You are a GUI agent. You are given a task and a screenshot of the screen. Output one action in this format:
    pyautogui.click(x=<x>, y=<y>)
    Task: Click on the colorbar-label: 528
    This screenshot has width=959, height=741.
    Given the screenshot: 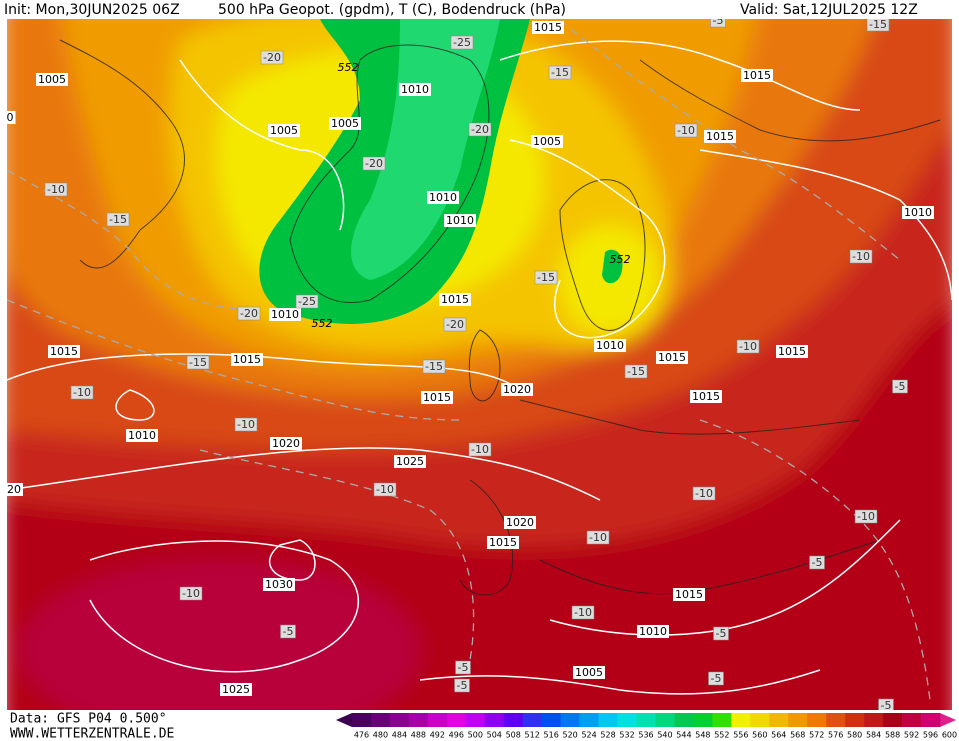 What is the action you would take?
    pyautogui.click(x=607, y=735)
    